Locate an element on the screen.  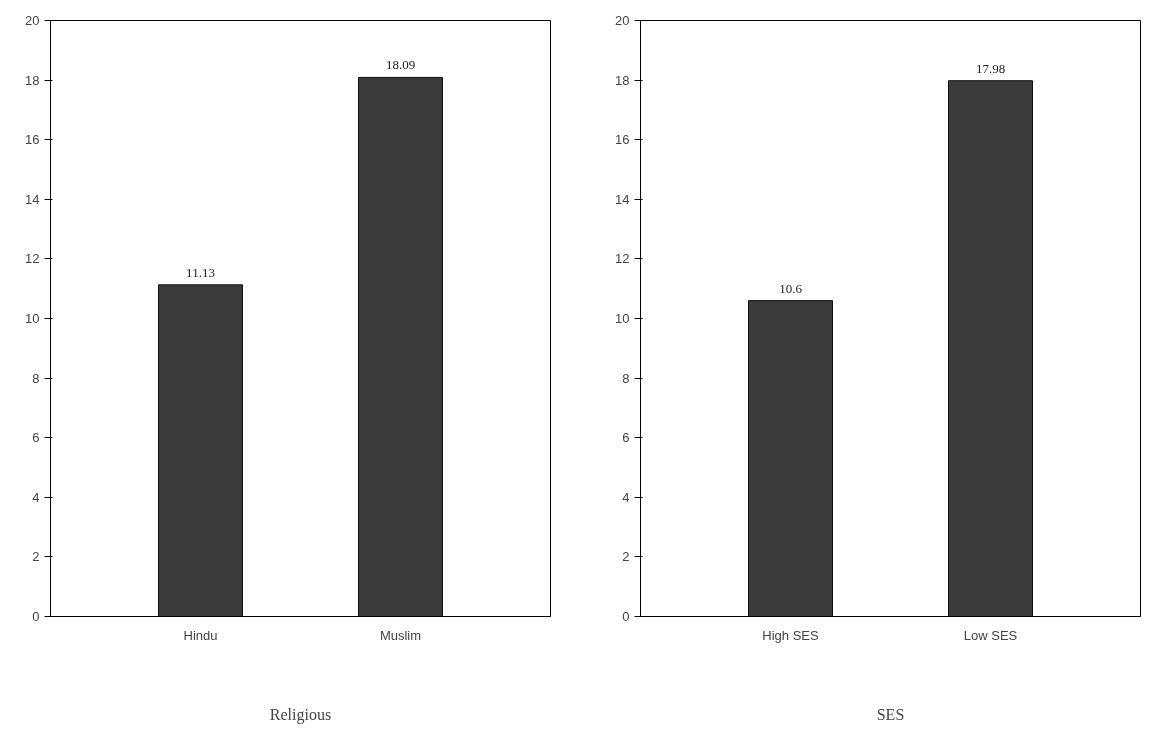
x-axis-title: SES is located at coordinates (890, 714).